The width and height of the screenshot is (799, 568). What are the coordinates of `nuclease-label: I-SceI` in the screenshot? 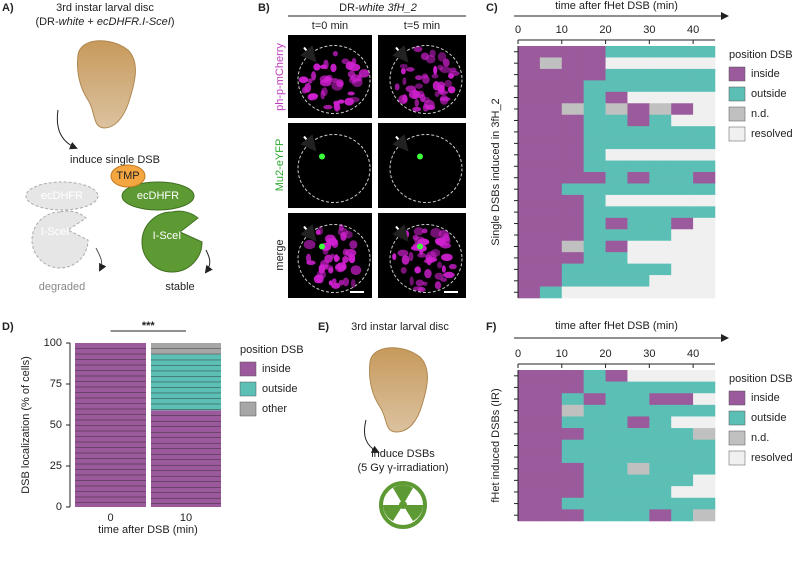 It's located at (55, 232).